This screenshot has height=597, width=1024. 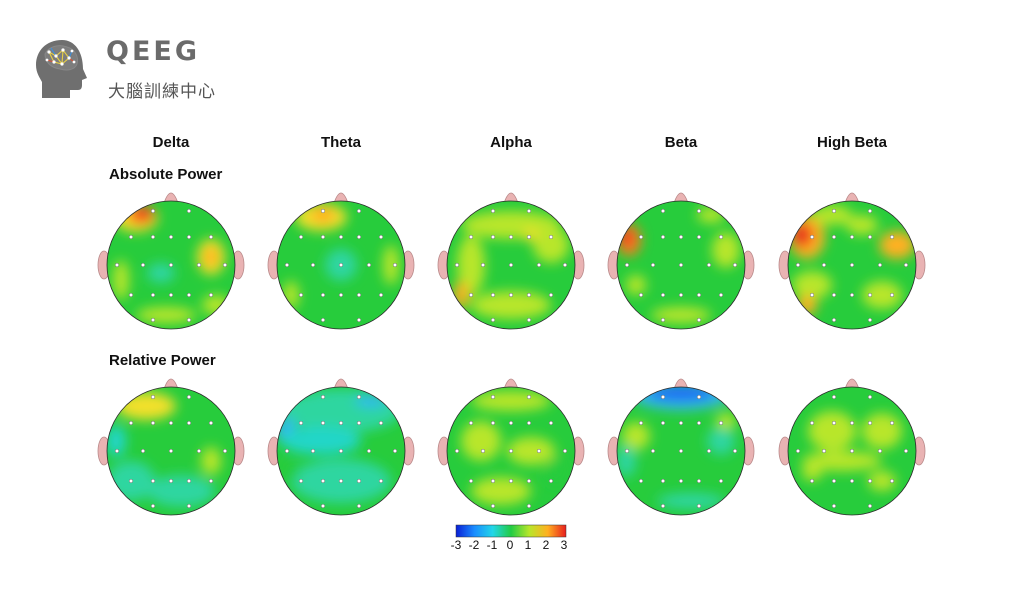 What do you see at coordinates (681, 261) in the screenshot?
I see `topomap-absolute-beta` at bounding box center [681, 261].